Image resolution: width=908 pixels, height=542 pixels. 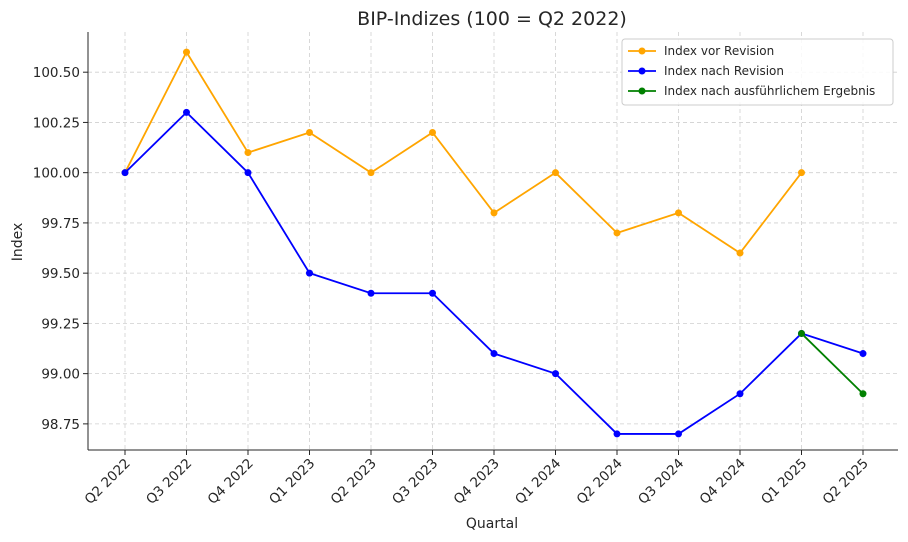 What do you see at coordinates (60, 224) in the screenshot?
I see `y-tick-label: 99.75` at bounding box center [60, 224].